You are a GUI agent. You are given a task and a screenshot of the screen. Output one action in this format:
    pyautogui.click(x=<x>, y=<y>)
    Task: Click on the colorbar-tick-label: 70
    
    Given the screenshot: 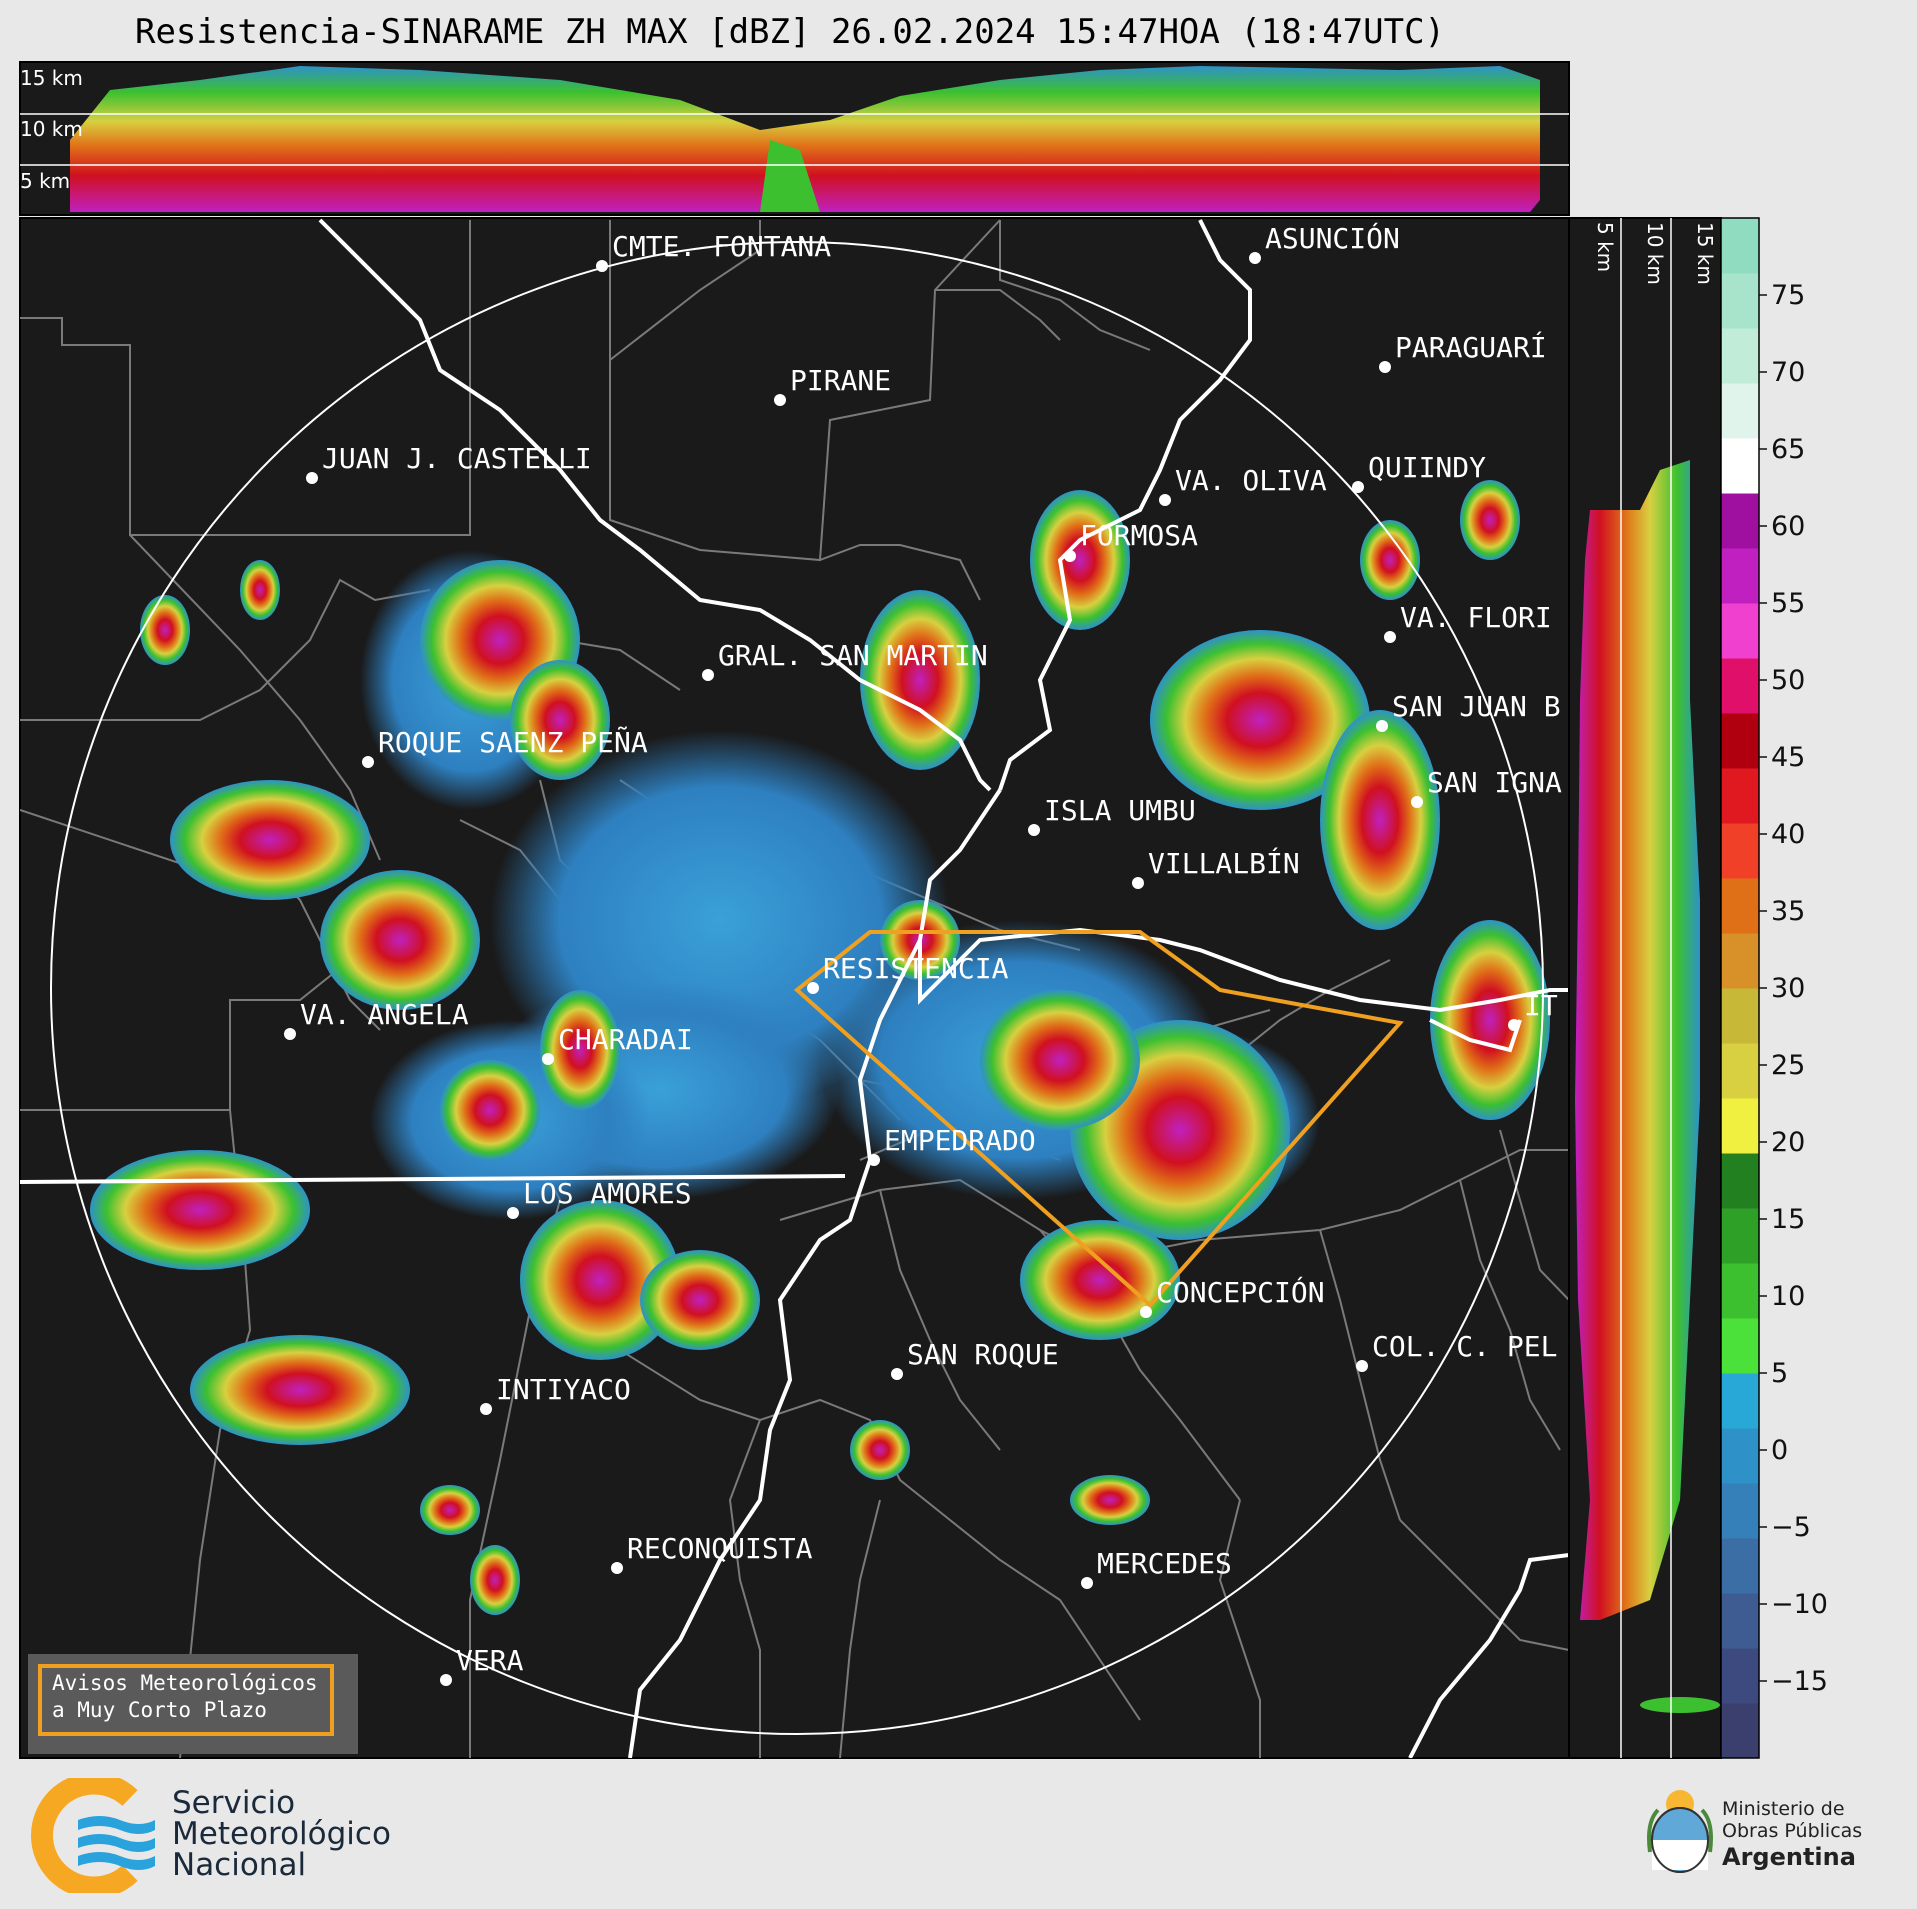 What is the action you would take?
    pyautogui.click(x=1788, y=372)
    